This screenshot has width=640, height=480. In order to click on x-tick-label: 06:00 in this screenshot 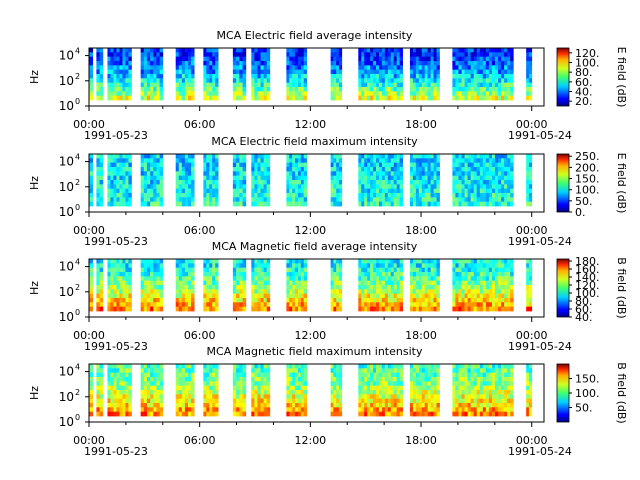, I will do `click(200, 230)`.